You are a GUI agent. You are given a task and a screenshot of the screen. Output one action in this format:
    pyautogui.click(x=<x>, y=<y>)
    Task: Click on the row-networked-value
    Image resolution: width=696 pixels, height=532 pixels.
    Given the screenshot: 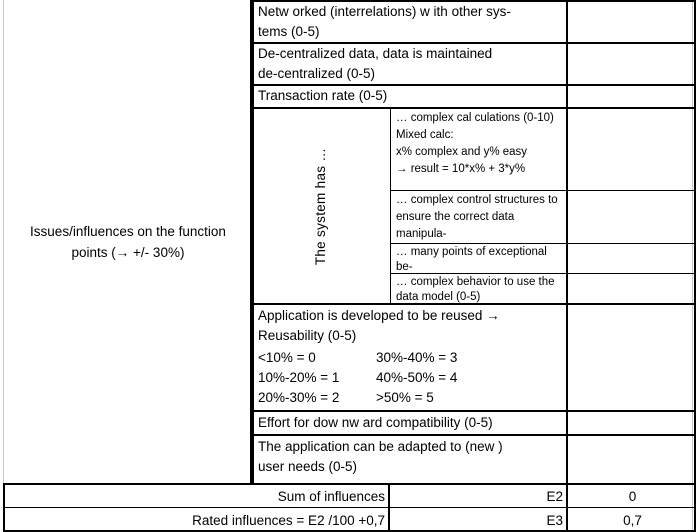 What is the action you would take?
    pyautogui.click(x=632, y=21)
    